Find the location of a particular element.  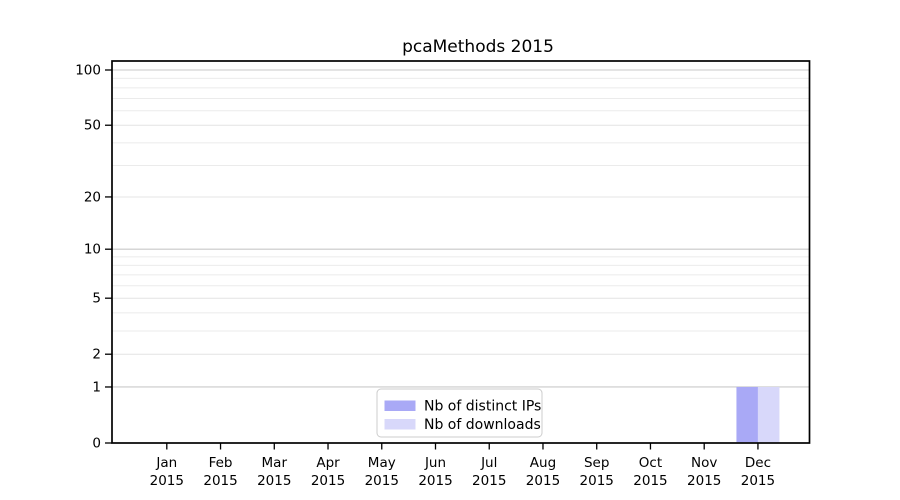

y-tick-label: 10 is located at coordinates (92, 250).